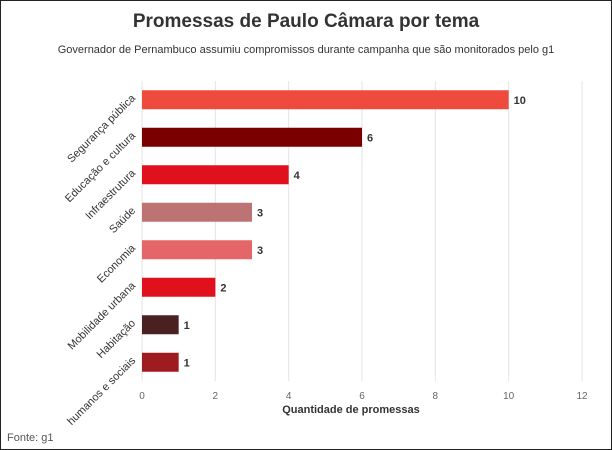  What do you see at coordinates (436, 396) in the screenshot?
I see `x-tick-label: 8` at bounding box center [436, 396].